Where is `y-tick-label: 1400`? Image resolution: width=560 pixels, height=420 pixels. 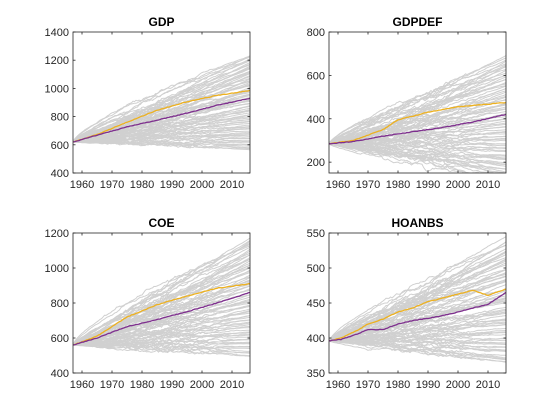
y-tick-label: 1400 is located at coordinates (57, 33).